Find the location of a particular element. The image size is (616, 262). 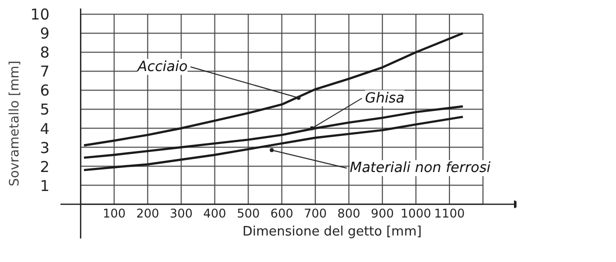

y-tick-label: 10 is located at coordinates (40, 15).